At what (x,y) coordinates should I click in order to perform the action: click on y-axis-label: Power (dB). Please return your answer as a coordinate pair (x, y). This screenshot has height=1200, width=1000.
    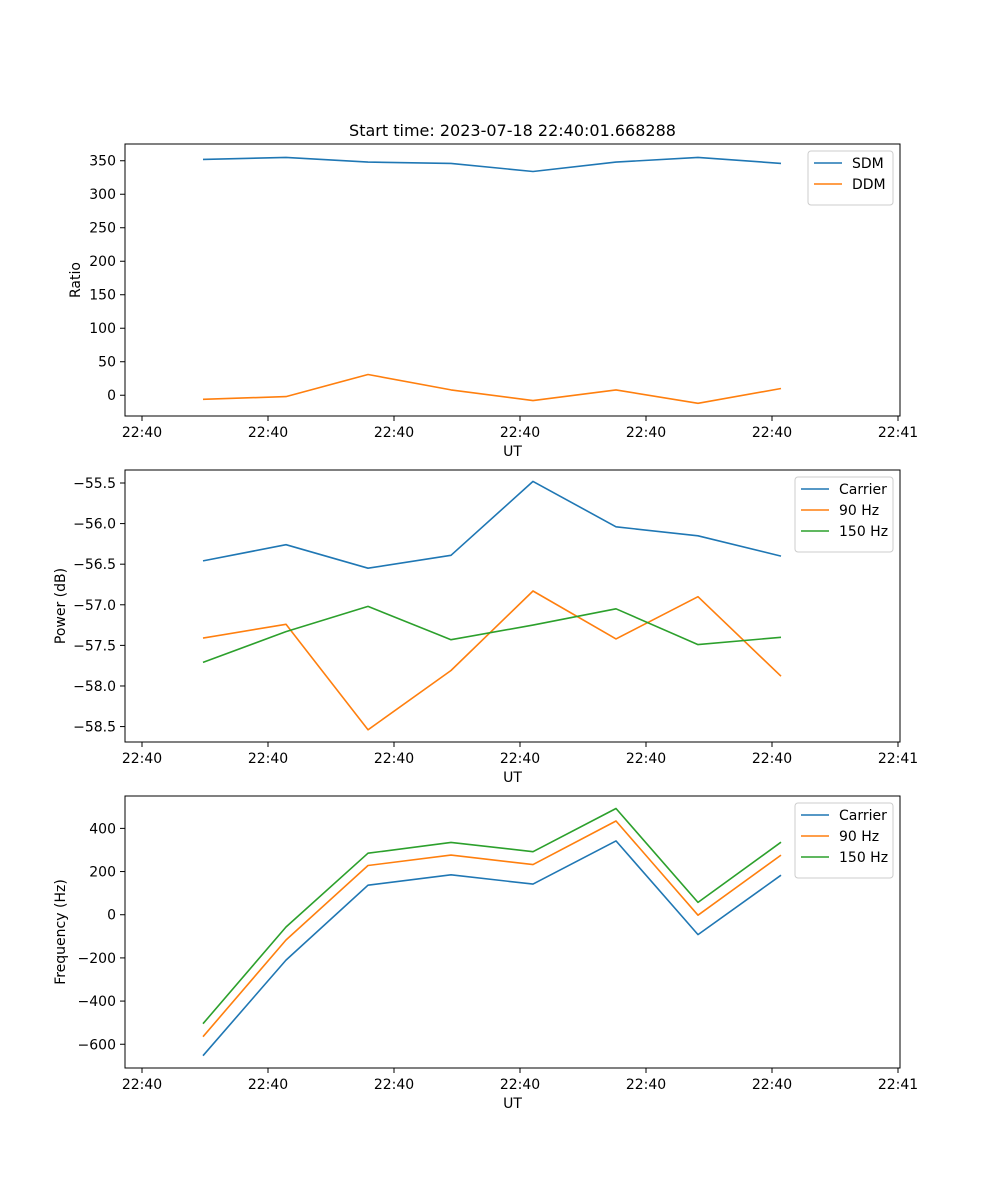
    Looking at the image, I should click on (61, 606).